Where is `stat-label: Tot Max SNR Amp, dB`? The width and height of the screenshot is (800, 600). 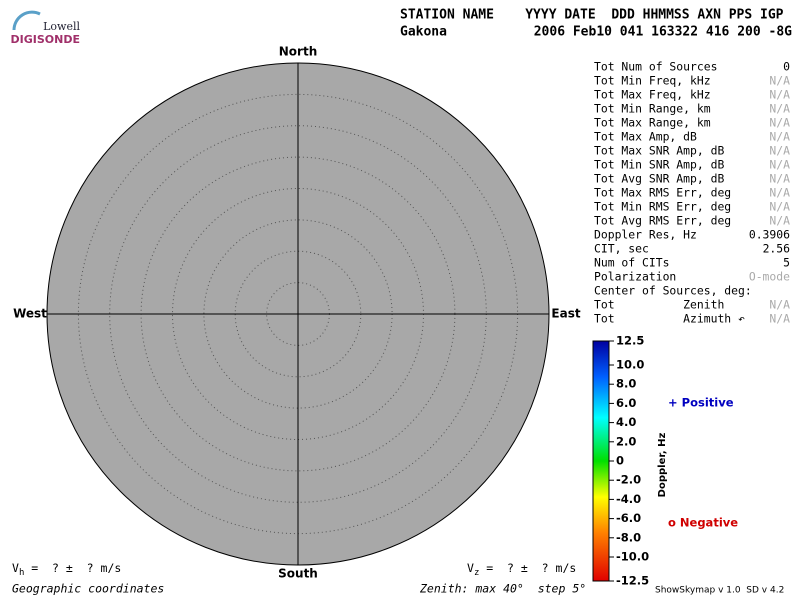 stat-label: Tot Max SNR Amp, dB is located at coordinates (659, 151).